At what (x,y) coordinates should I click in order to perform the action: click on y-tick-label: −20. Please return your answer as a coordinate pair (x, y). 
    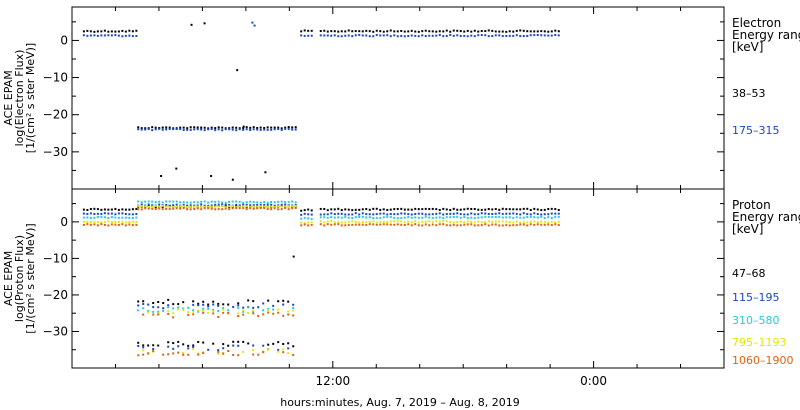
    Looking at the image, I should click on (55, 295).